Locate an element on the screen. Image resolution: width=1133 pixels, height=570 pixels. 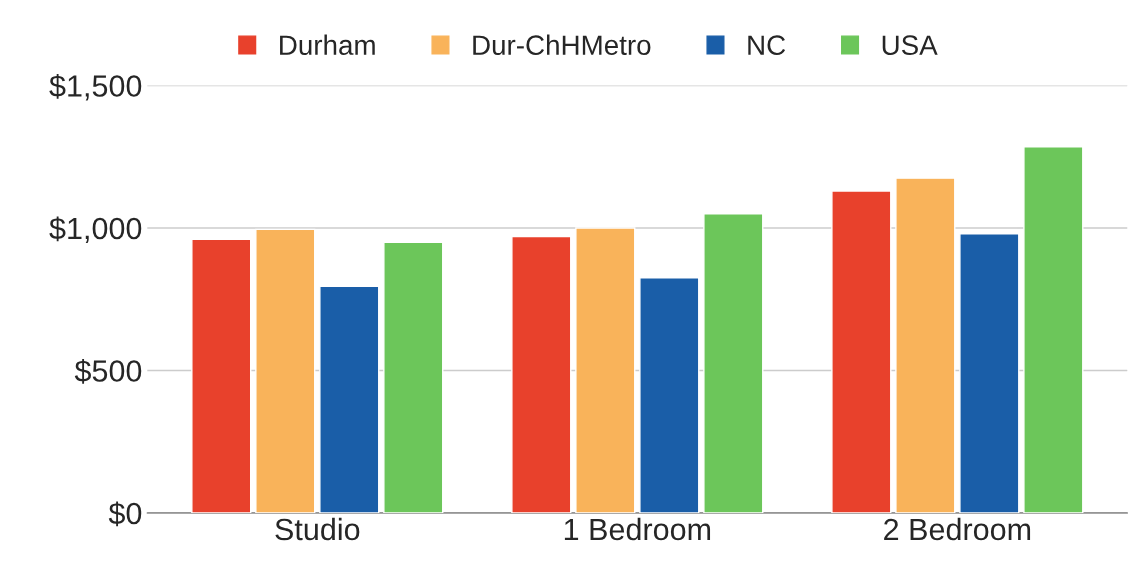
legend-label: NC is located at coordinates (767, 45).